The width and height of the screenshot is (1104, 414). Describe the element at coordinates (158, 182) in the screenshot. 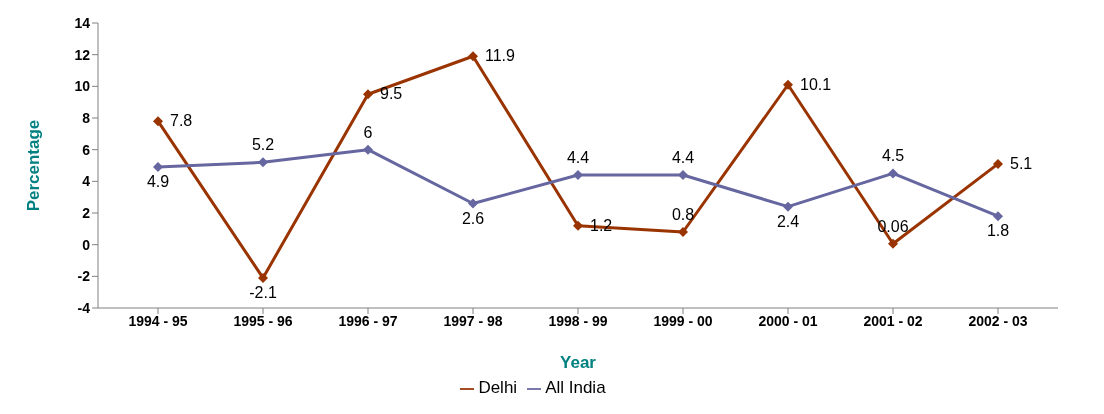

I see `data-label: 4.9` at that location.